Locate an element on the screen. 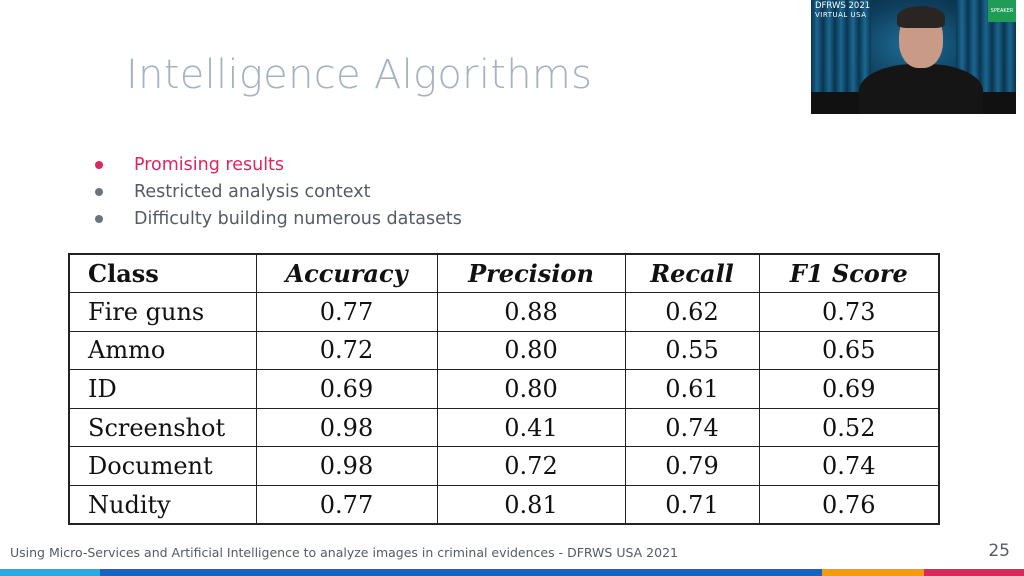 Image resolution: width=1024 pixels, height=576 pixels. table-row: Nudity 0.77 0.81 0.71 0.76 is located at coordinates (504, 505).